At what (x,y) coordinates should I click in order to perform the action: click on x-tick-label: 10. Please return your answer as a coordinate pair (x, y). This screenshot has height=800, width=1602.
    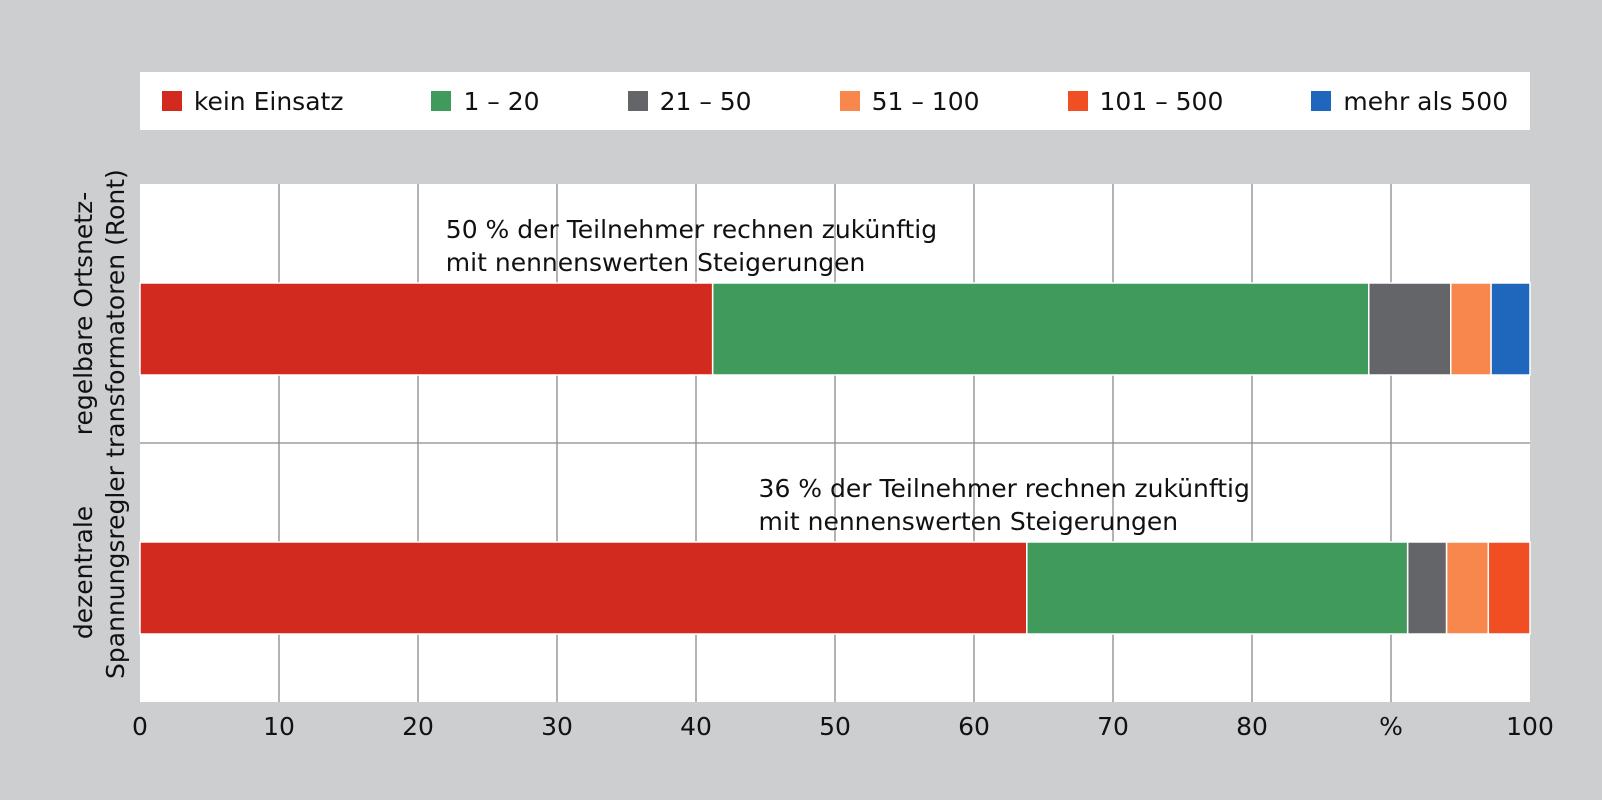
    Looking at the image, I should click on (279, 726).